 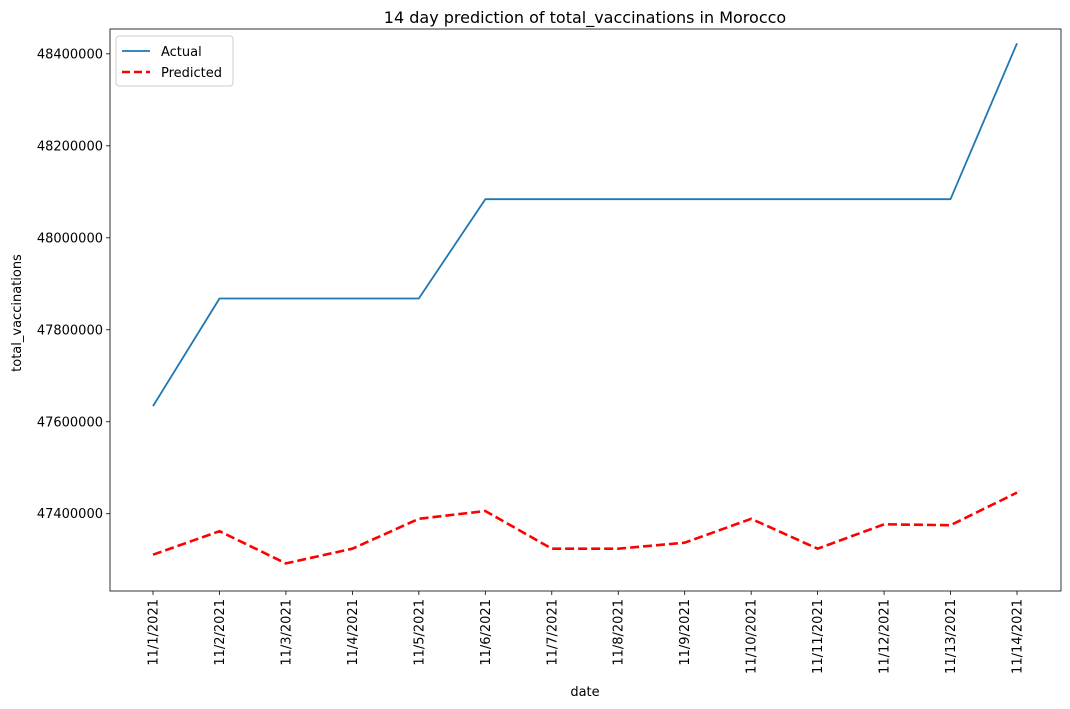 I want to click on x-tick-label: 11/8/2021, so click(x=619, y=632).